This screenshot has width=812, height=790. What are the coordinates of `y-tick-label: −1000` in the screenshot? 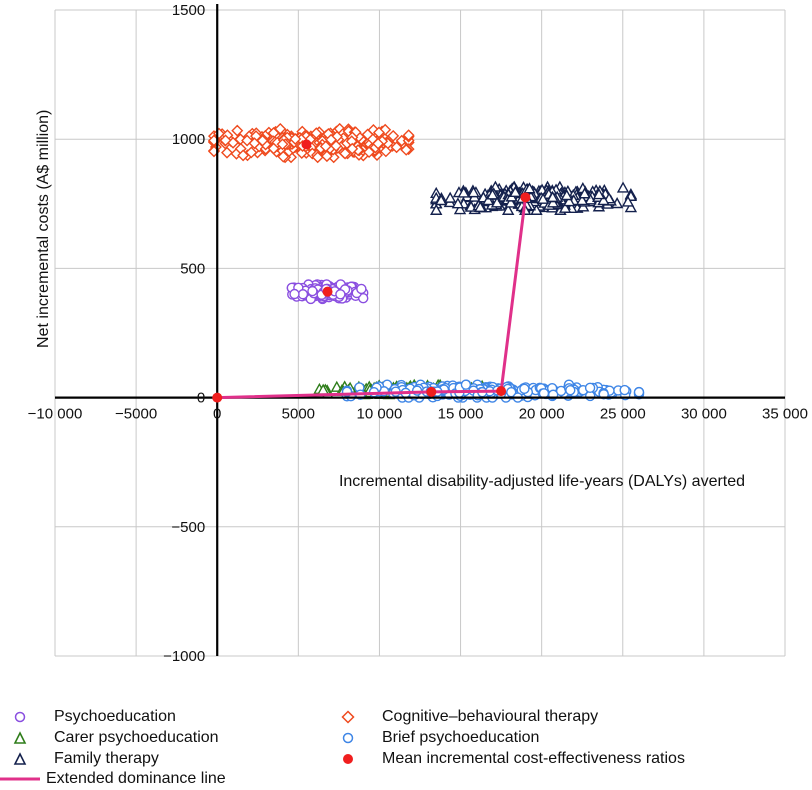 It's located at (184, 656).